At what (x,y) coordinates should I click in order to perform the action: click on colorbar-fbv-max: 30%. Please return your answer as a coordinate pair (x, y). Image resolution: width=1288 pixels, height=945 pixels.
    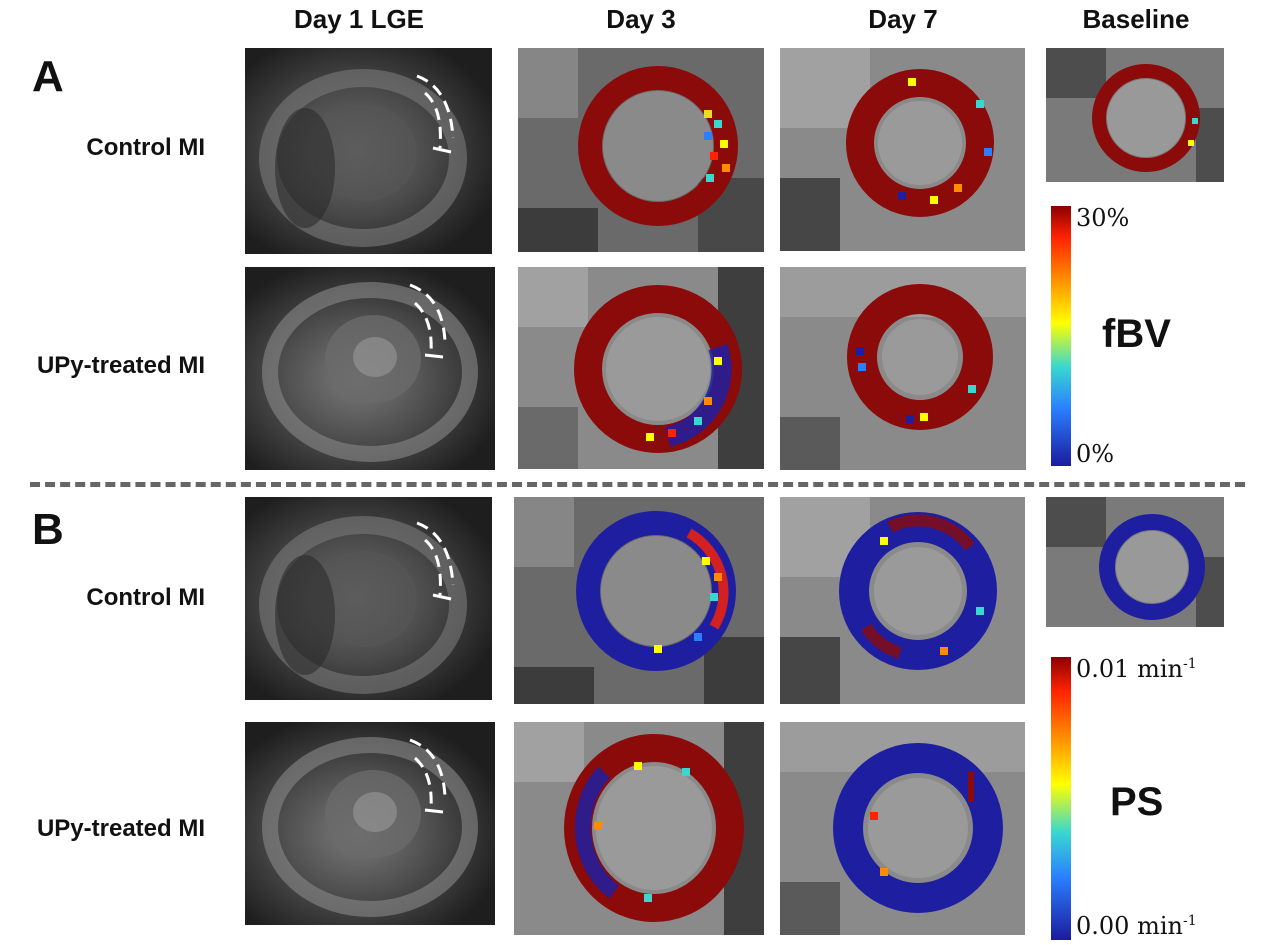
    Looking at the image, I should click on (1103, 218).